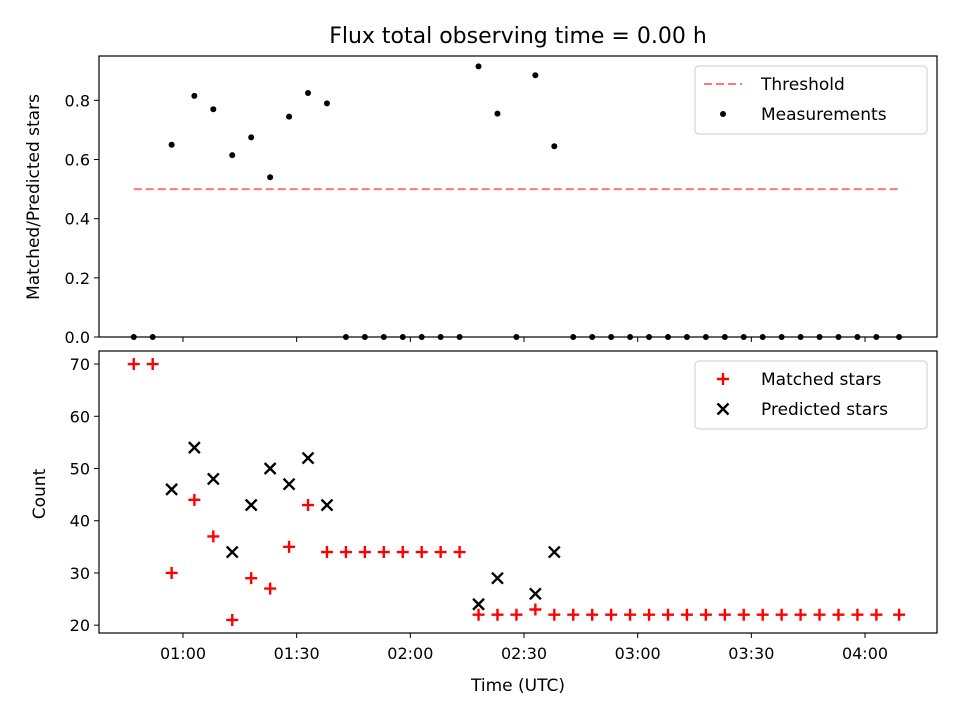  I want to click on bottom-y-tick-label: 60, so click(80, 416).